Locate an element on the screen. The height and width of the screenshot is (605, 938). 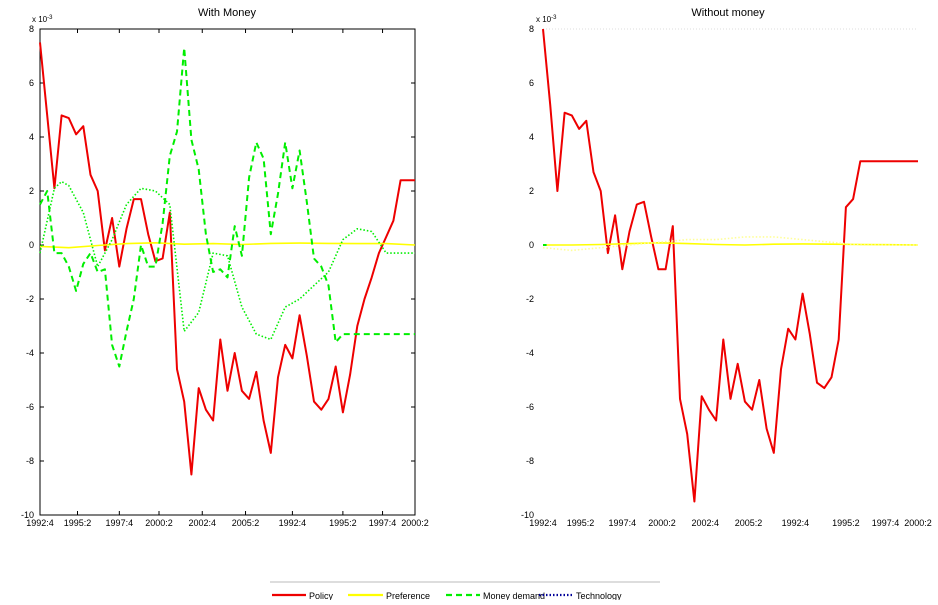
chart-title: With Money is located at coordinates (227, 13).